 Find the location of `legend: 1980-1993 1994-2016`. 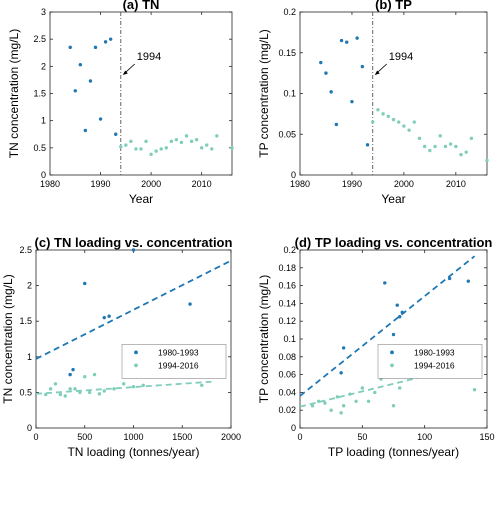

legend: 1980-1993 1994-2016 is located at coordinates (174, 361).